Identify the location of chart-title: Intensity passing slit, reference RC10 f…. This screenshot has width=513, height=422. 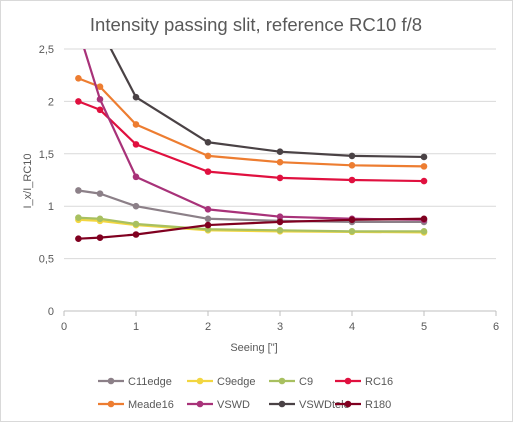
(256, 24).